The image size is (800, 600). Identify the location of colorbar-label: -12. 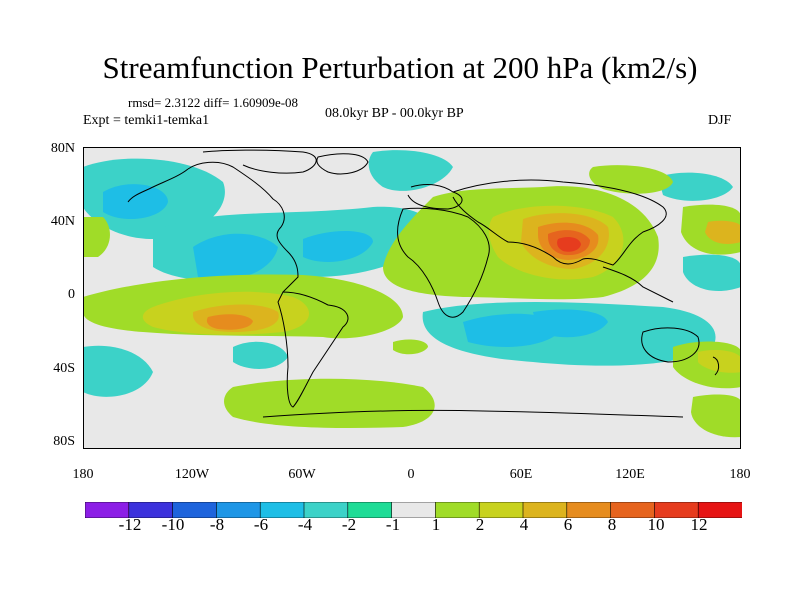
(130, 524).